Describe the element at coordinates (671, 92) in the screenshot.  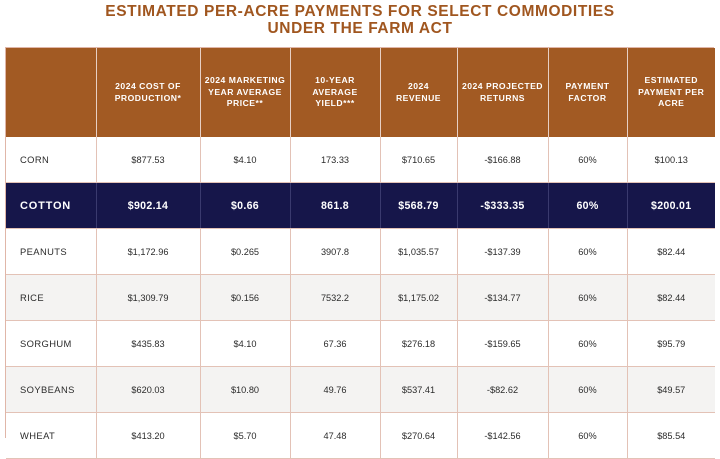
I see `header-payment-per-acre: ESTIMATED PAYMENT PER ACRE` at that location.